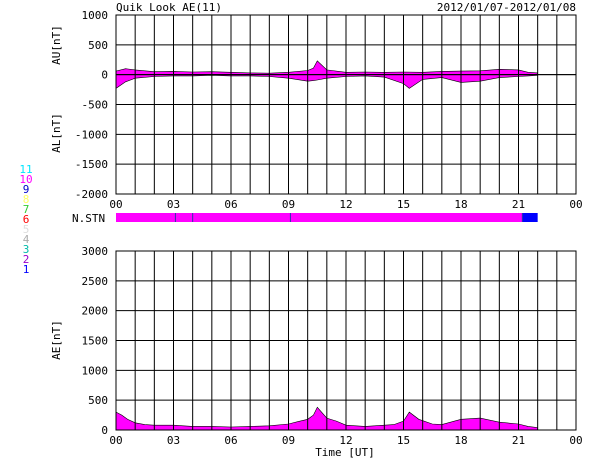  What do you see at coordinates (95, 15) in the screenshot?
I see `auals-ytick-label: 1000` at bounding box center [95, 15].